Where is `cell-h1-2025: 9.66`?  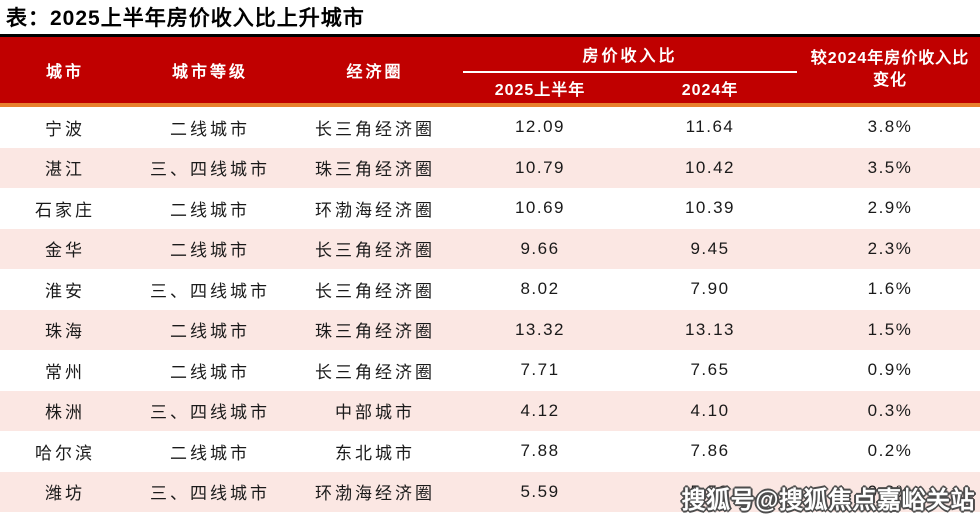
cell-h1-2025: 9.66 is located at coordinates (540, 248).